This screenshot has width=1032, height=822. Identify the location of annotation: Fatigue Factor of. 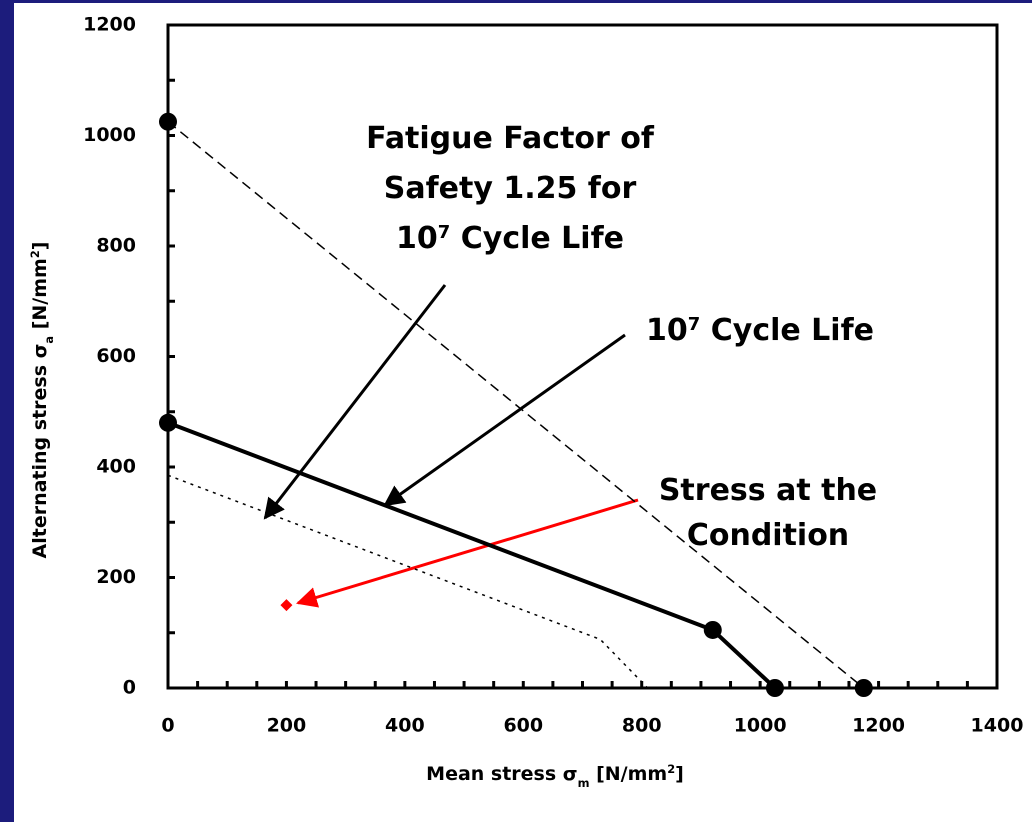
(510, 138).